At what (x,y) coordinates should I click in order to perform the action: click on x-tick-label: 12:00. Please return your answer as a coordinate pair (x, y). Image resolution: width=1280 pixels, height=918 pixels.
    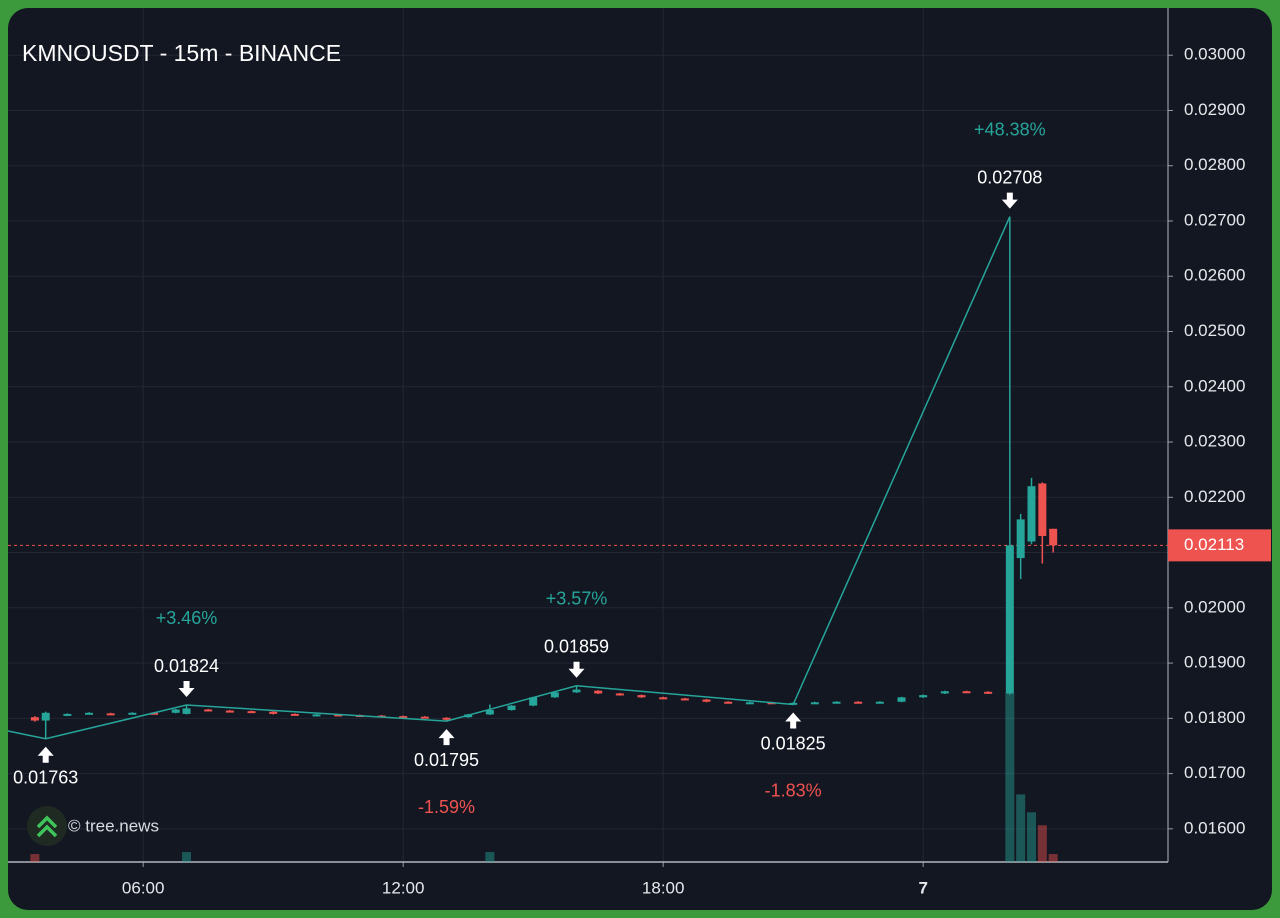
    Looking at the image, I should click on (403, 887).